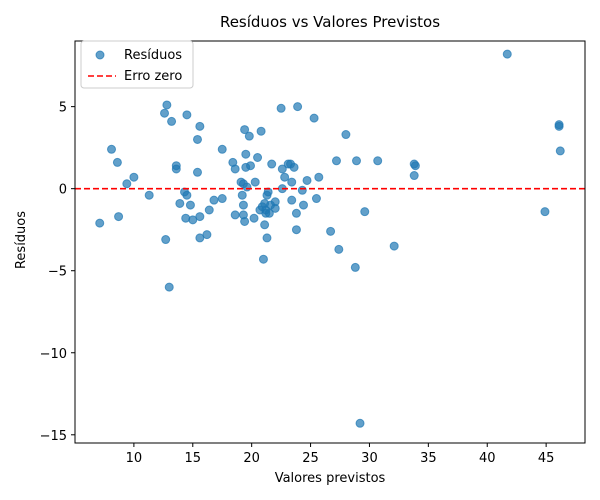 This screenshot has width=600, height=500. What do you see at coordinates (63, 190) in the screenshot?
I see `y-tick-label: 0` at bounding box center [63, 190].